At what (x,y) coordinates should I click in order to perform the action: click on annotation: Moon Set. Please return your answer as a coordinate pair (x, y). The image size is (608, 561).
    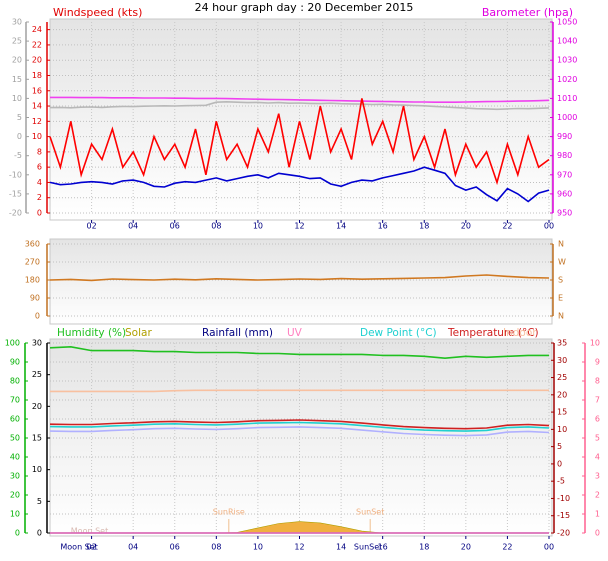
    Looking at the image, I should click on (89, 531).